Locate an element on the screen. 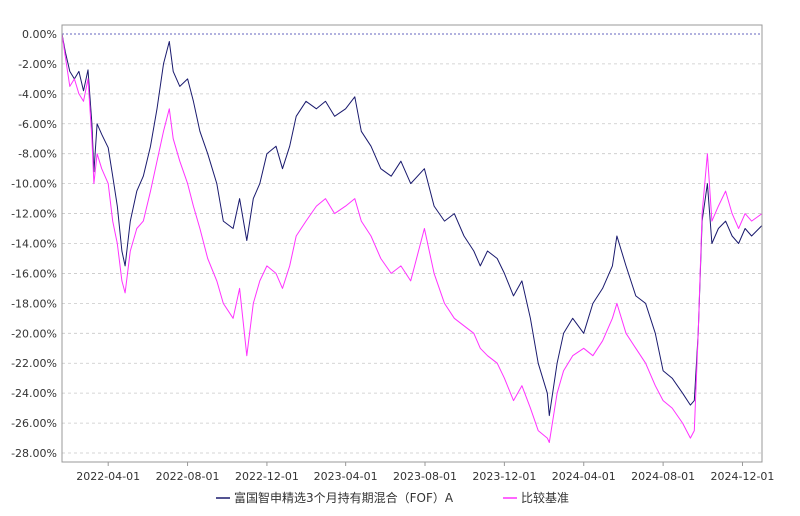  y-tick-label: -28.00% is located at coordinates (34, 453).